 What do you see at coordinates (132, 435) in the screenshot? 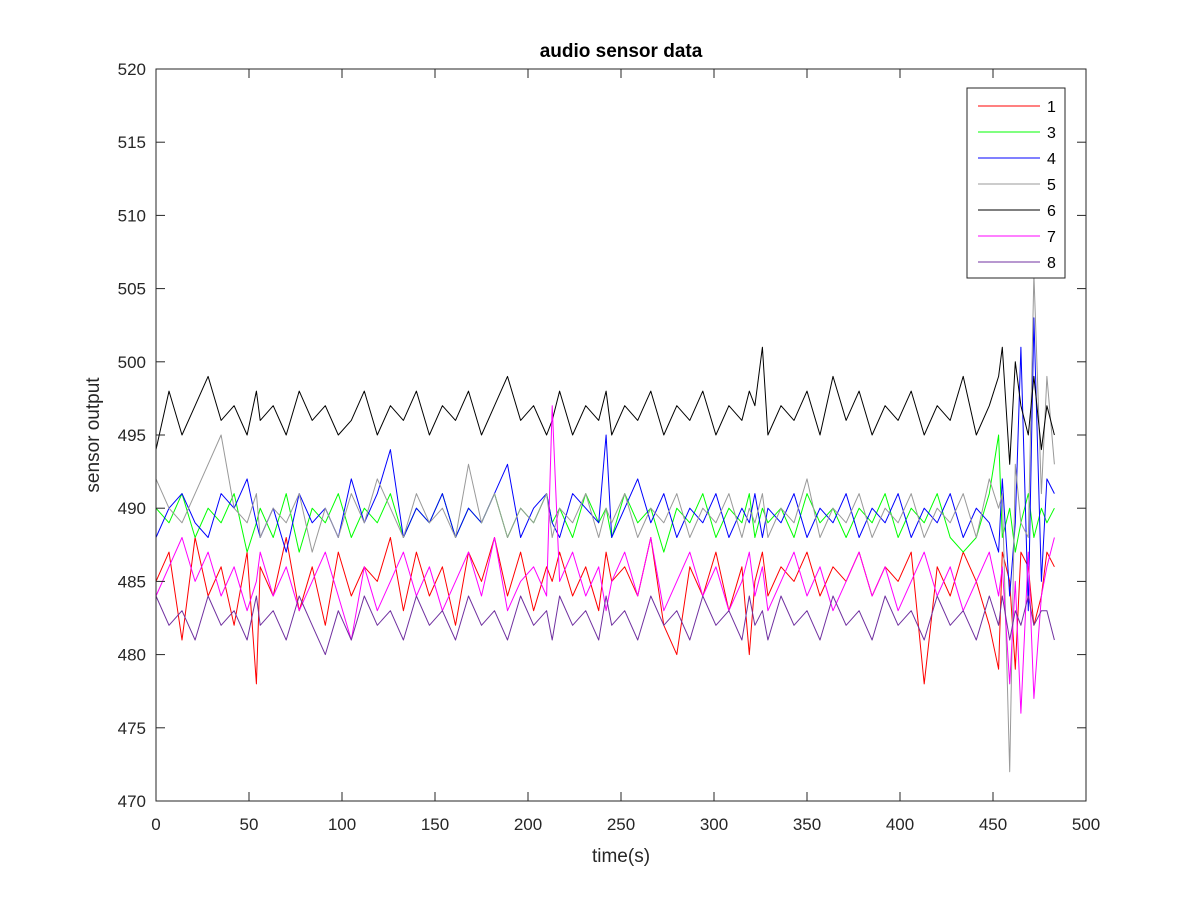
I see `y-tick-label: 495` at bounding box center [132, 435].